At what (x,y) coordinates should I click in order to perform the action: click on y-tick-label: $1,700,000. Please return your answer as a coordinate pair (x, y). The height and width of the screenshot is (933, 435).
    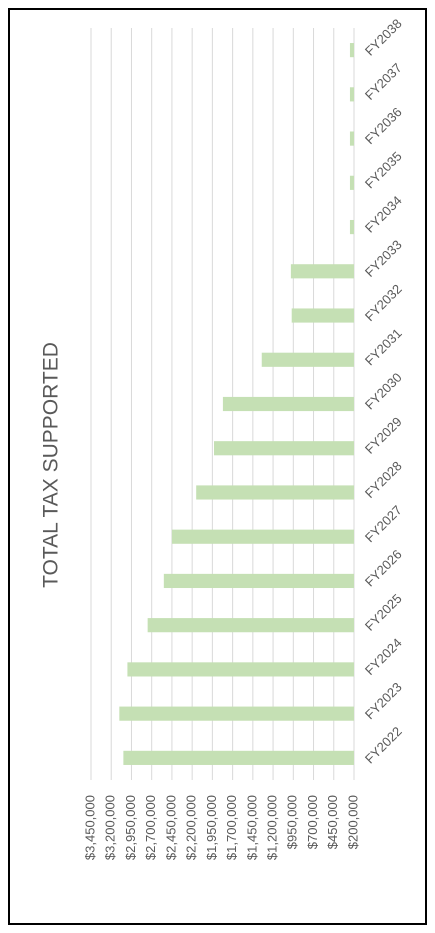
    Looking at the image, I should click on (231, 827).